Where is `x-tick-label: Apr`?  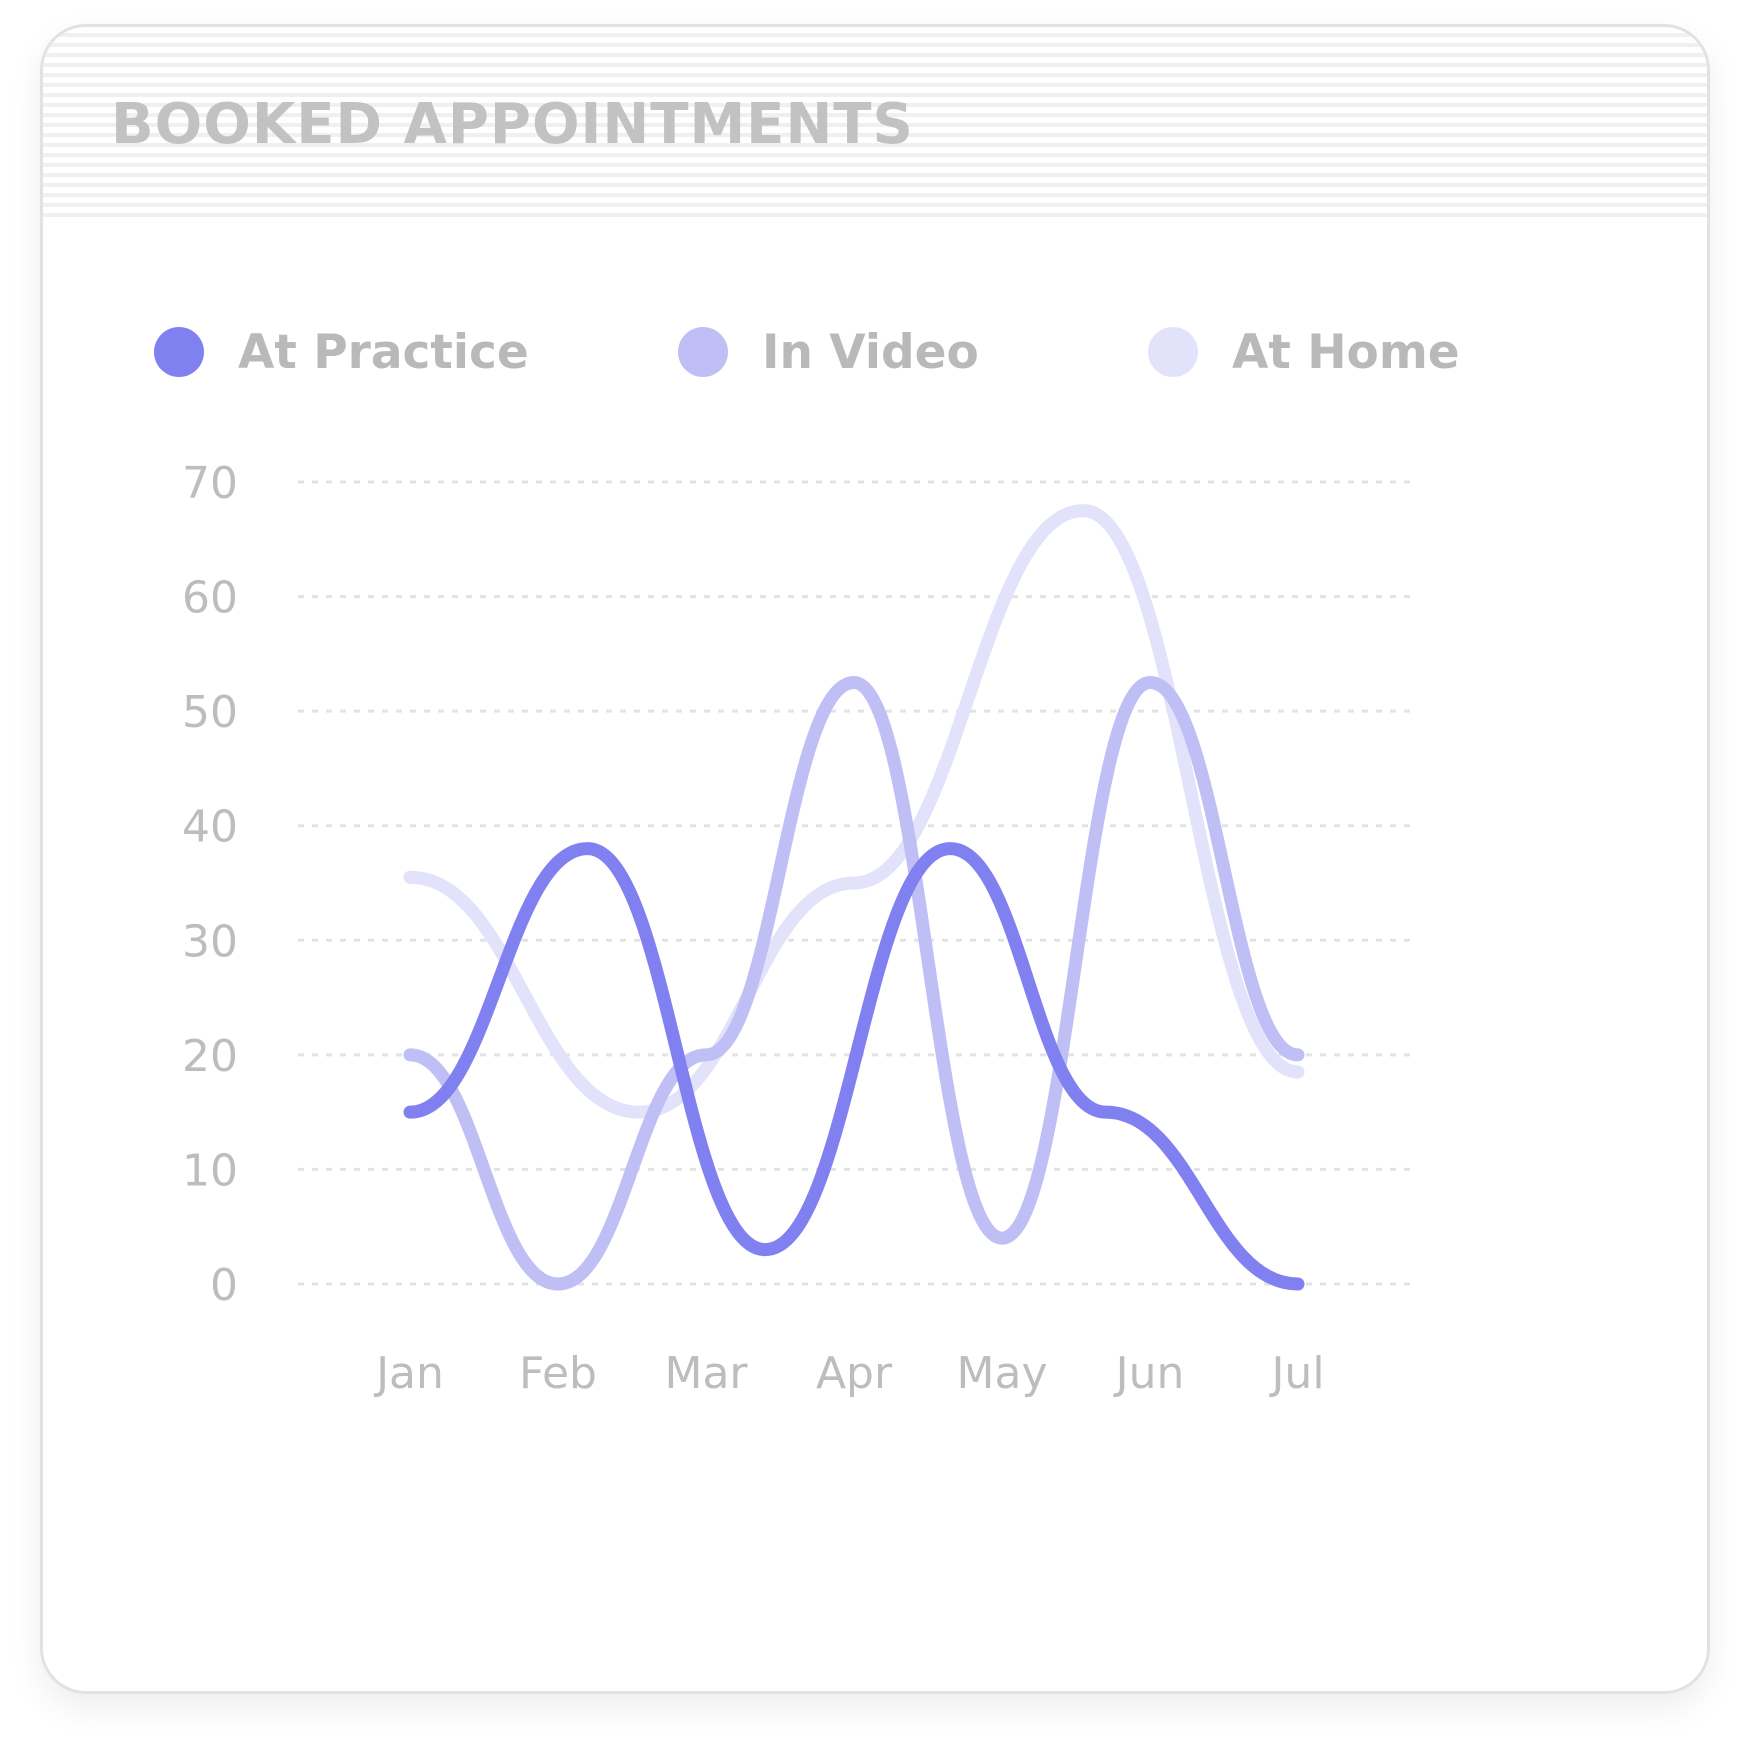
x-tick-label: Apr is located at coordinates (854, 1373).